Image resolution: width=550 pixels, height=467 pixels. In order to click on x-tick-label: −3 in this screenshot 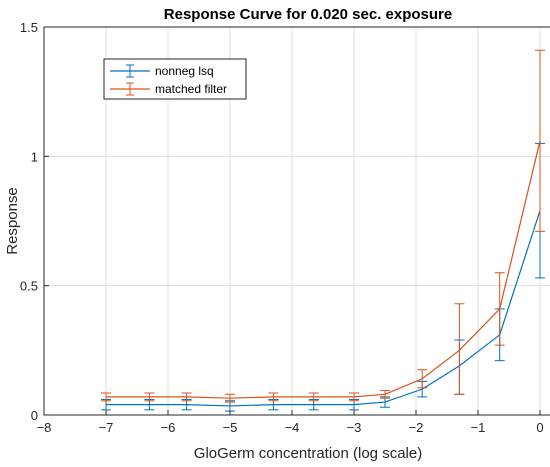, I will do `click(354, 427)`.